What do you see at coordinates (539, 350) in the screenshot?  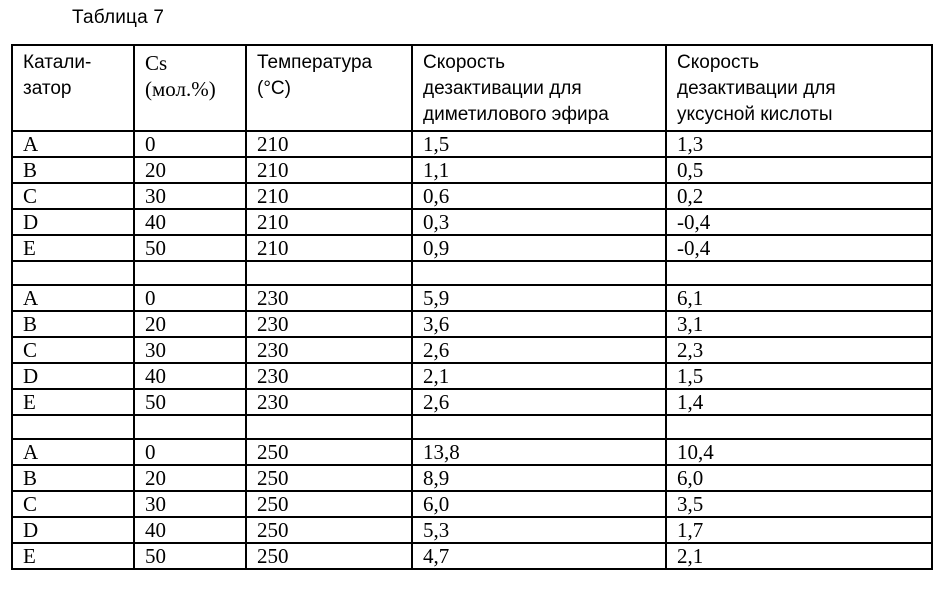 I see `cell-dme-rate: 2,6` at bounding box center [539, 350].